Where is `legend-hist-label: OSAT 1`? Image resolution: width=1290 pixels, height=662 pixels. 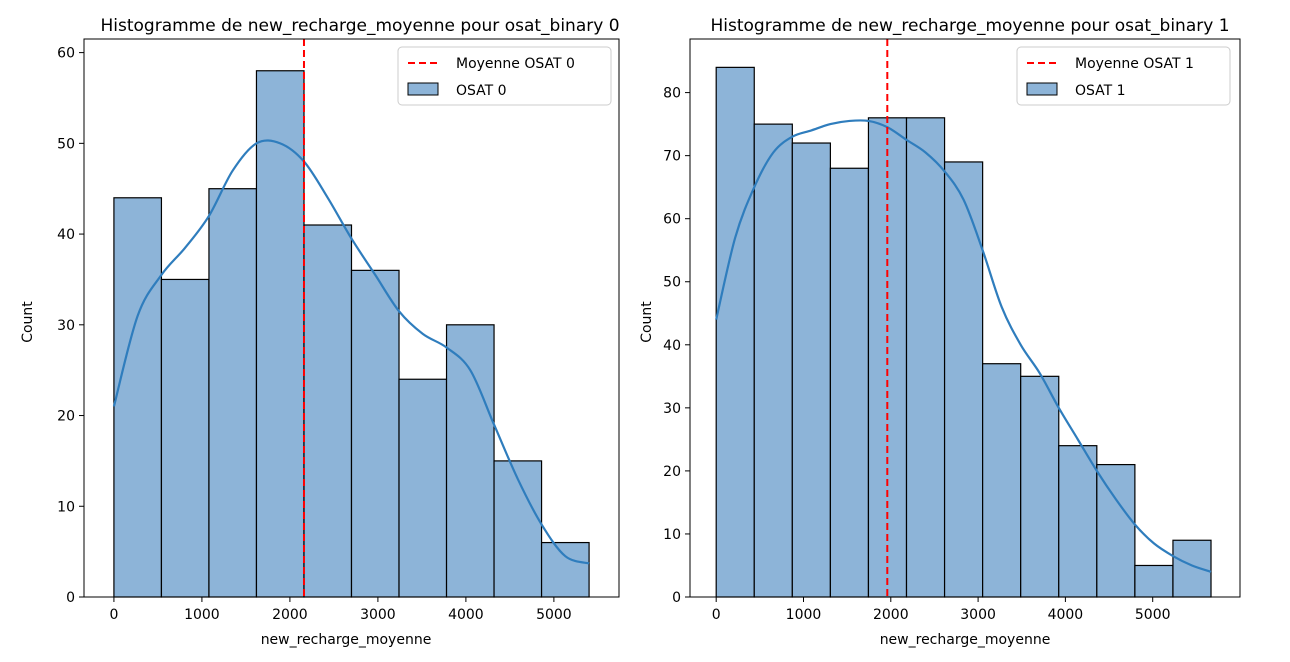
legend-hist-label: OSAT 1 is located at coordinates (1100, 91).